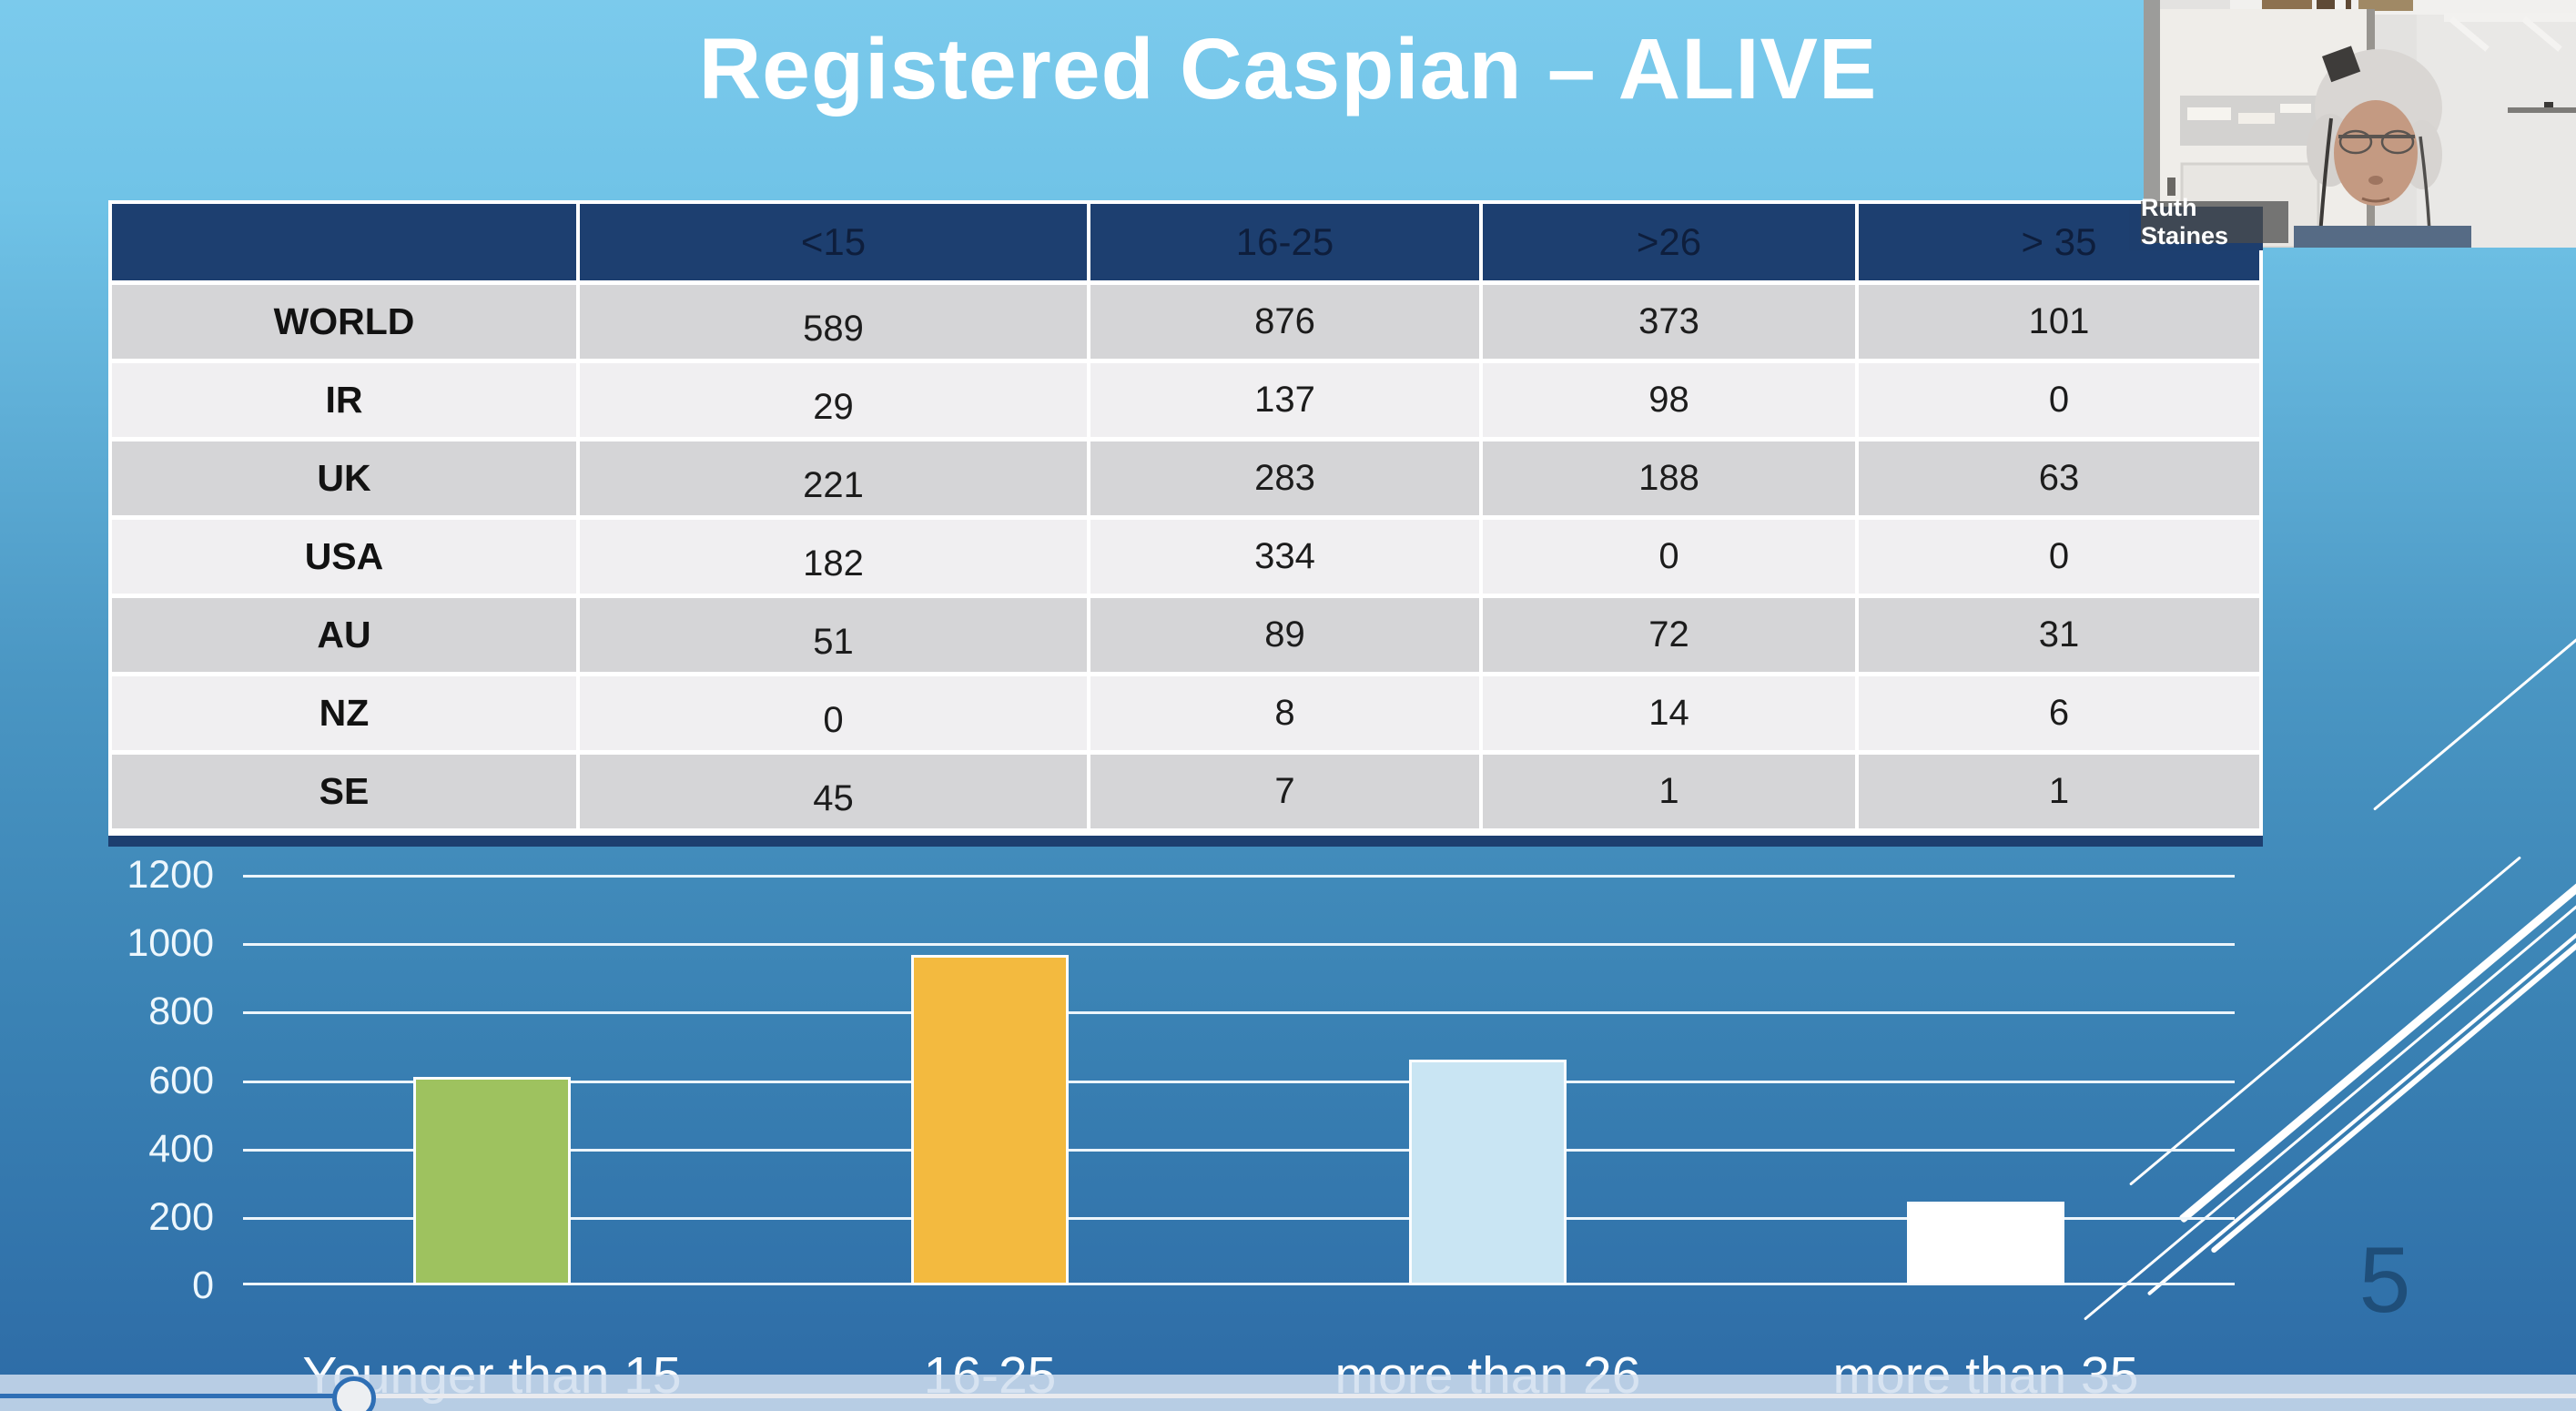 The image size is (2576, 1411). What do you see at coordinates (1284, 791) in the screenshot?
I see `table-value-cell: 7` at bounding box center [1284, 791].